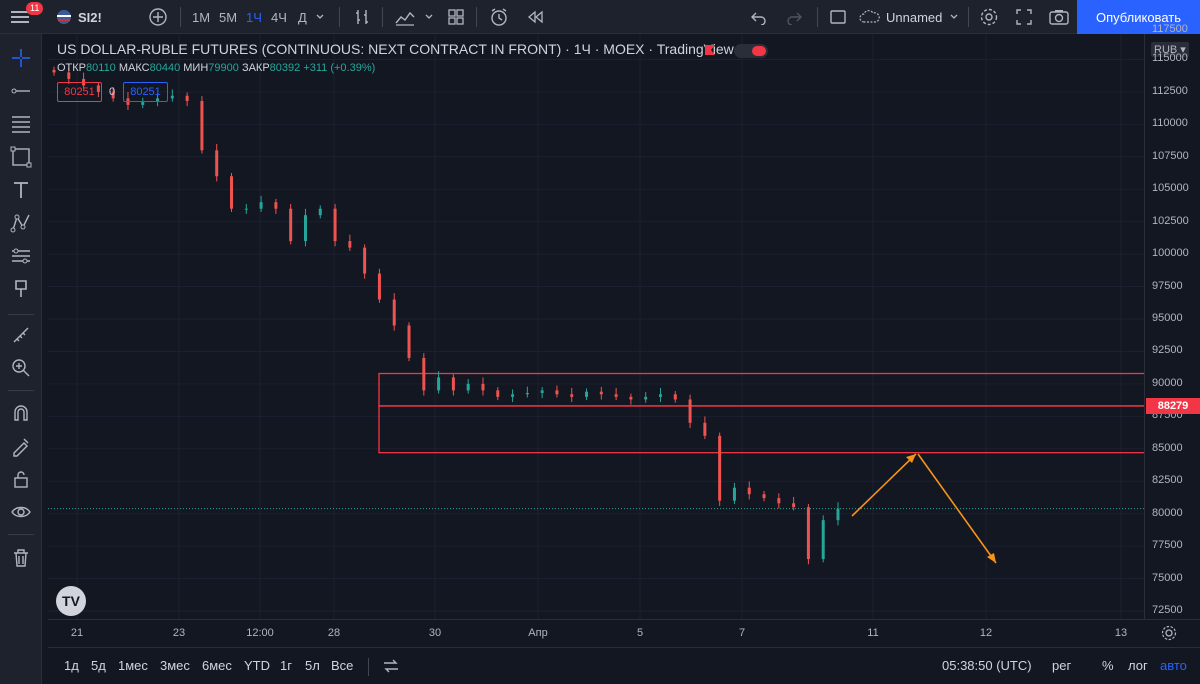 The height and width of the screenshot is (684, 1200). I want to click on notification-badge: 11, so click(35, 8).